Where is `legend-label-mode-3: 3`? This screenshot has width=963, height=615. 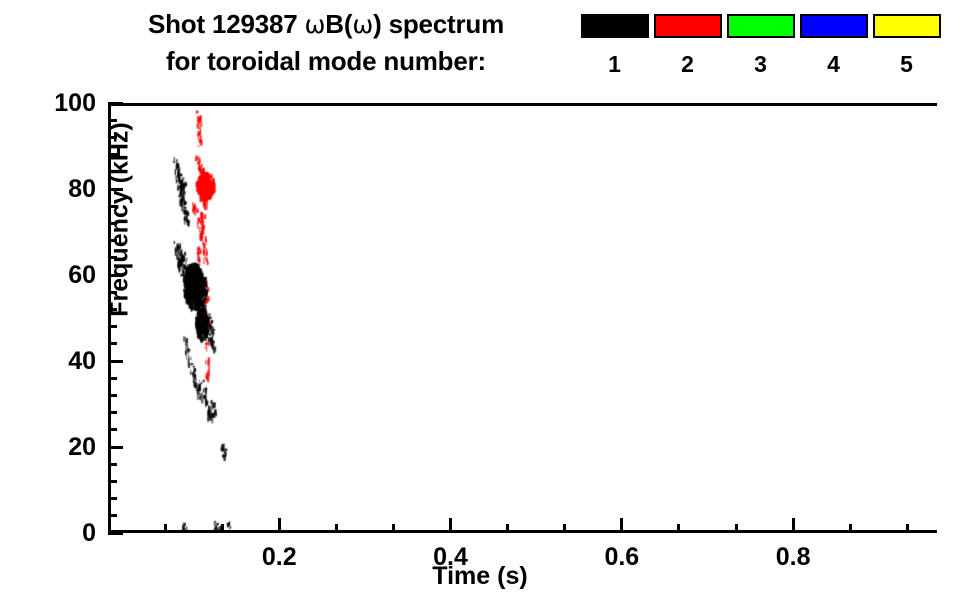 legend-label-mode-3: 3 is located at coordinates (760, 64).